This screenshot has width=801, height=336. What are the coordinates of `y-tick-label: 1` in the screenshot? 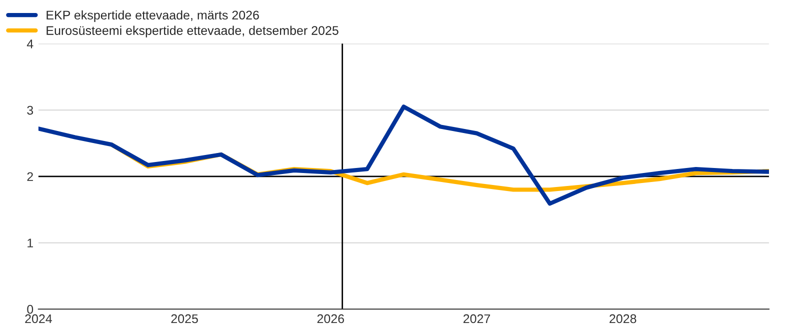 It's located at (30, 243).